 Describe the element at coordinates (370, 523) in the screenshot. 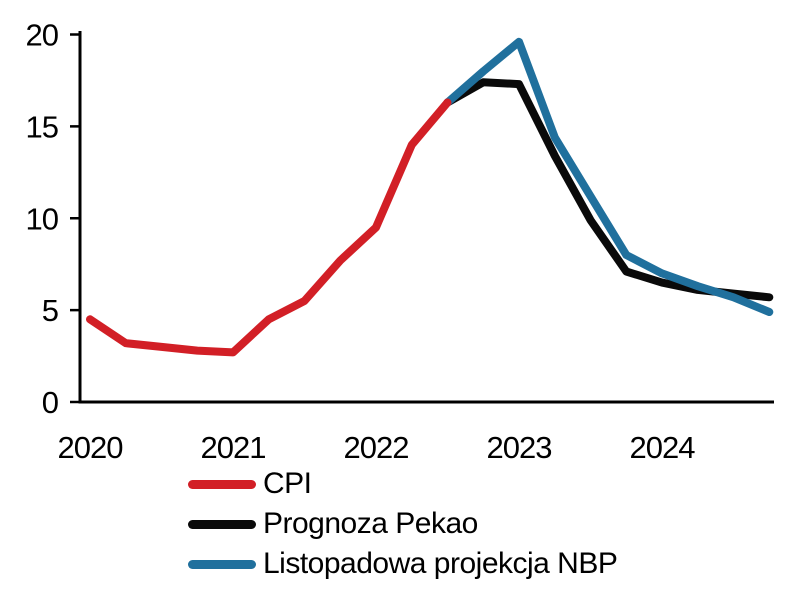

I see `legend-label-prognoza-pekao: Prognoza Pekao` at that location.